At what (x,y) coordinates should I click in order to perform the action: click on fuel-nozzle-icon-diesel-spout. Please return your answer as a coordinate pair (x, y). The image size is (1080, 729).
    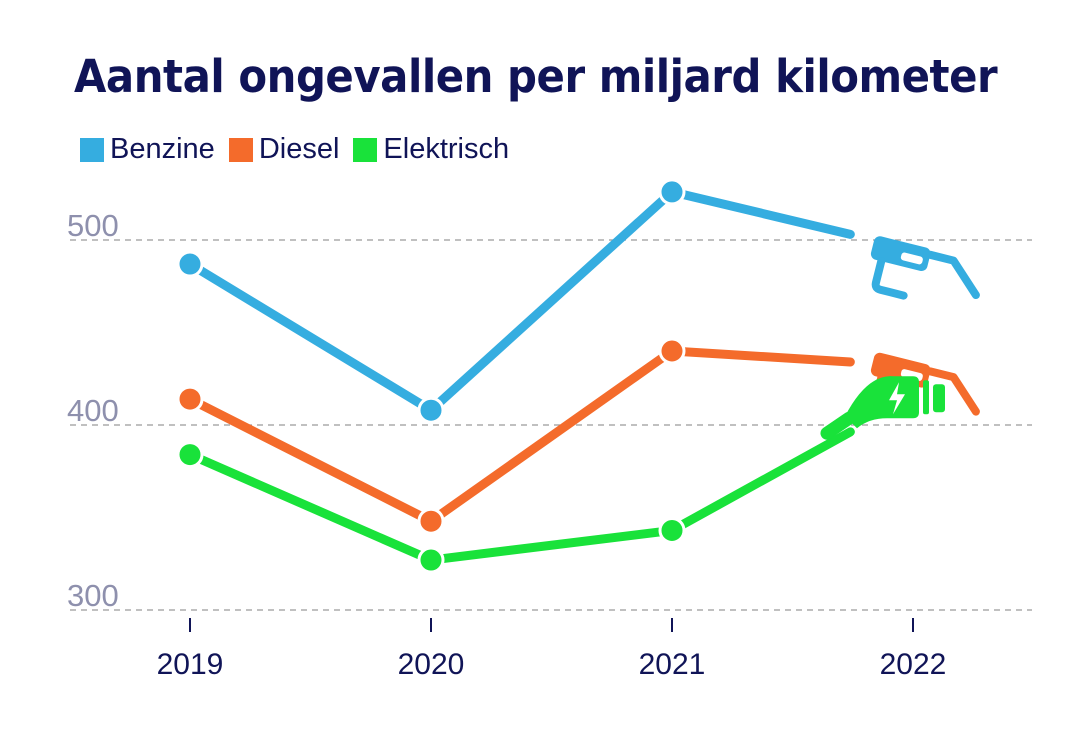
    Looking at the image, I should click on (953, 391).